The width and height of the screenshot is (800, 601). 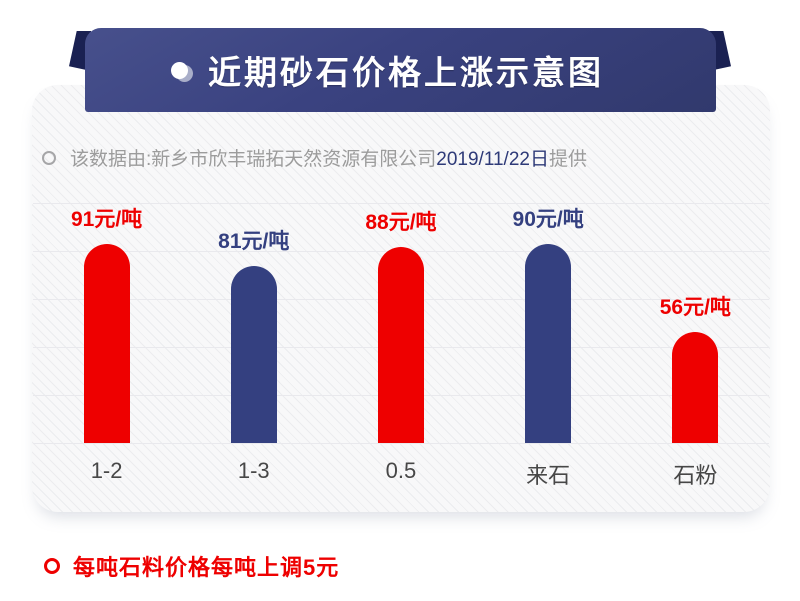 I want to click on title-banner: 近期砂石价格上涨示意图, so click(x=400, y=70).